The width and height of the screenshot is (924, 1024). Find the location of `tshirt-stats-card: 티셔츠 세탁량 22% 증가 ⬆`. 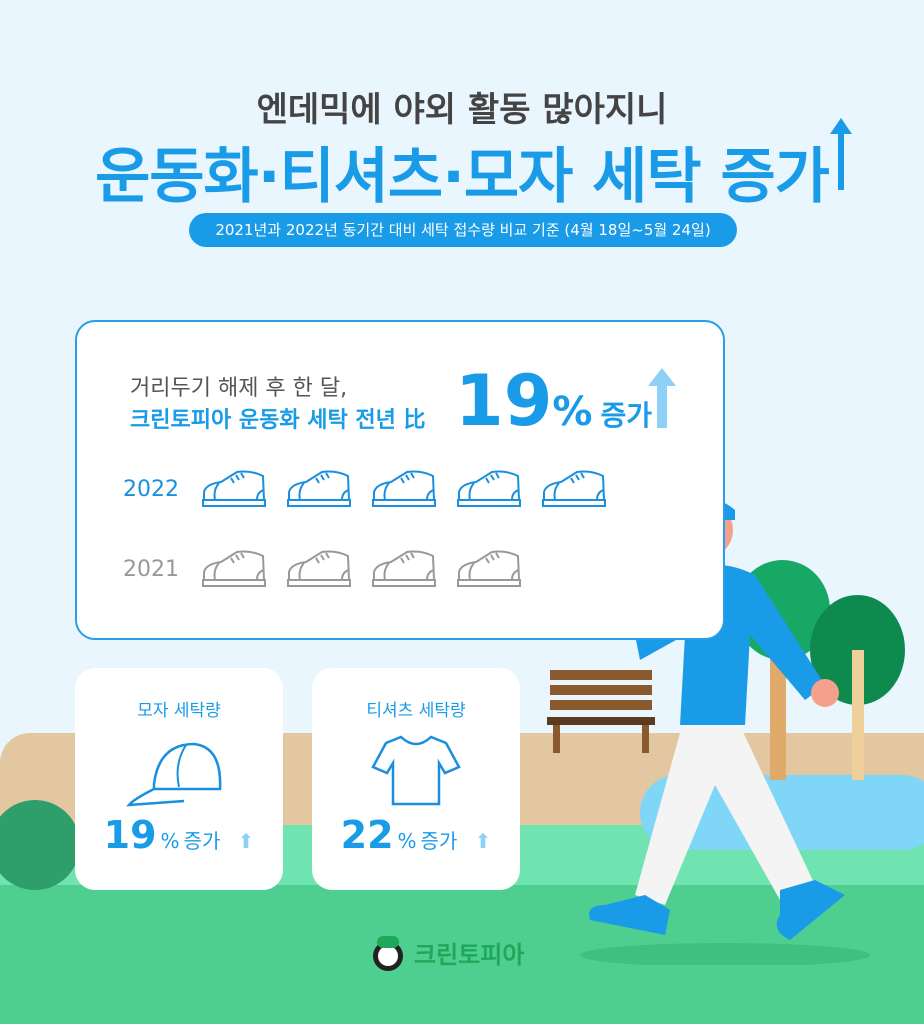

tshirt-stats-card: 티셔츠 세탁량 22% 증가 ⬆ is located at coordinates (416, 779).